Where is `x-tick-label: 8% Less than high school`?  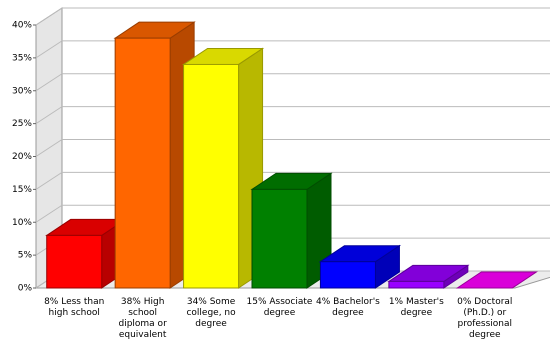
x-tick-label: 8% Less than high school is located at coordinates (74, 307).